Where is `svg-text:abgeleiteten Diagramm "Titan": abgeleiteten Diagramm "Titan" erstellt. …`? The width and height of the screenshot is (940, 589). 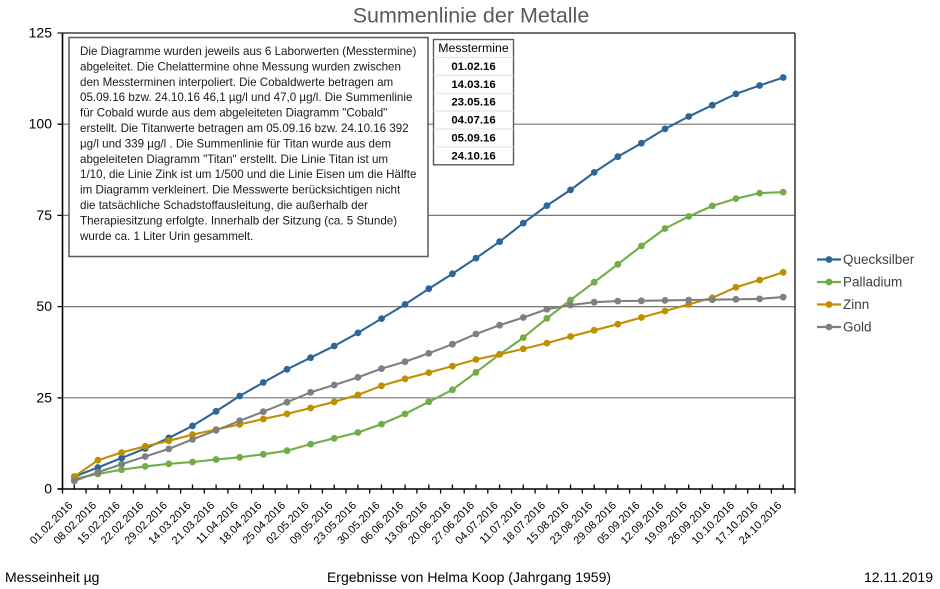
svg-text:abgeleiteten Diagramm "Titan": abgeleiteten Diagramm "Titan" erstellt. … is located at coordinates (234, 159).